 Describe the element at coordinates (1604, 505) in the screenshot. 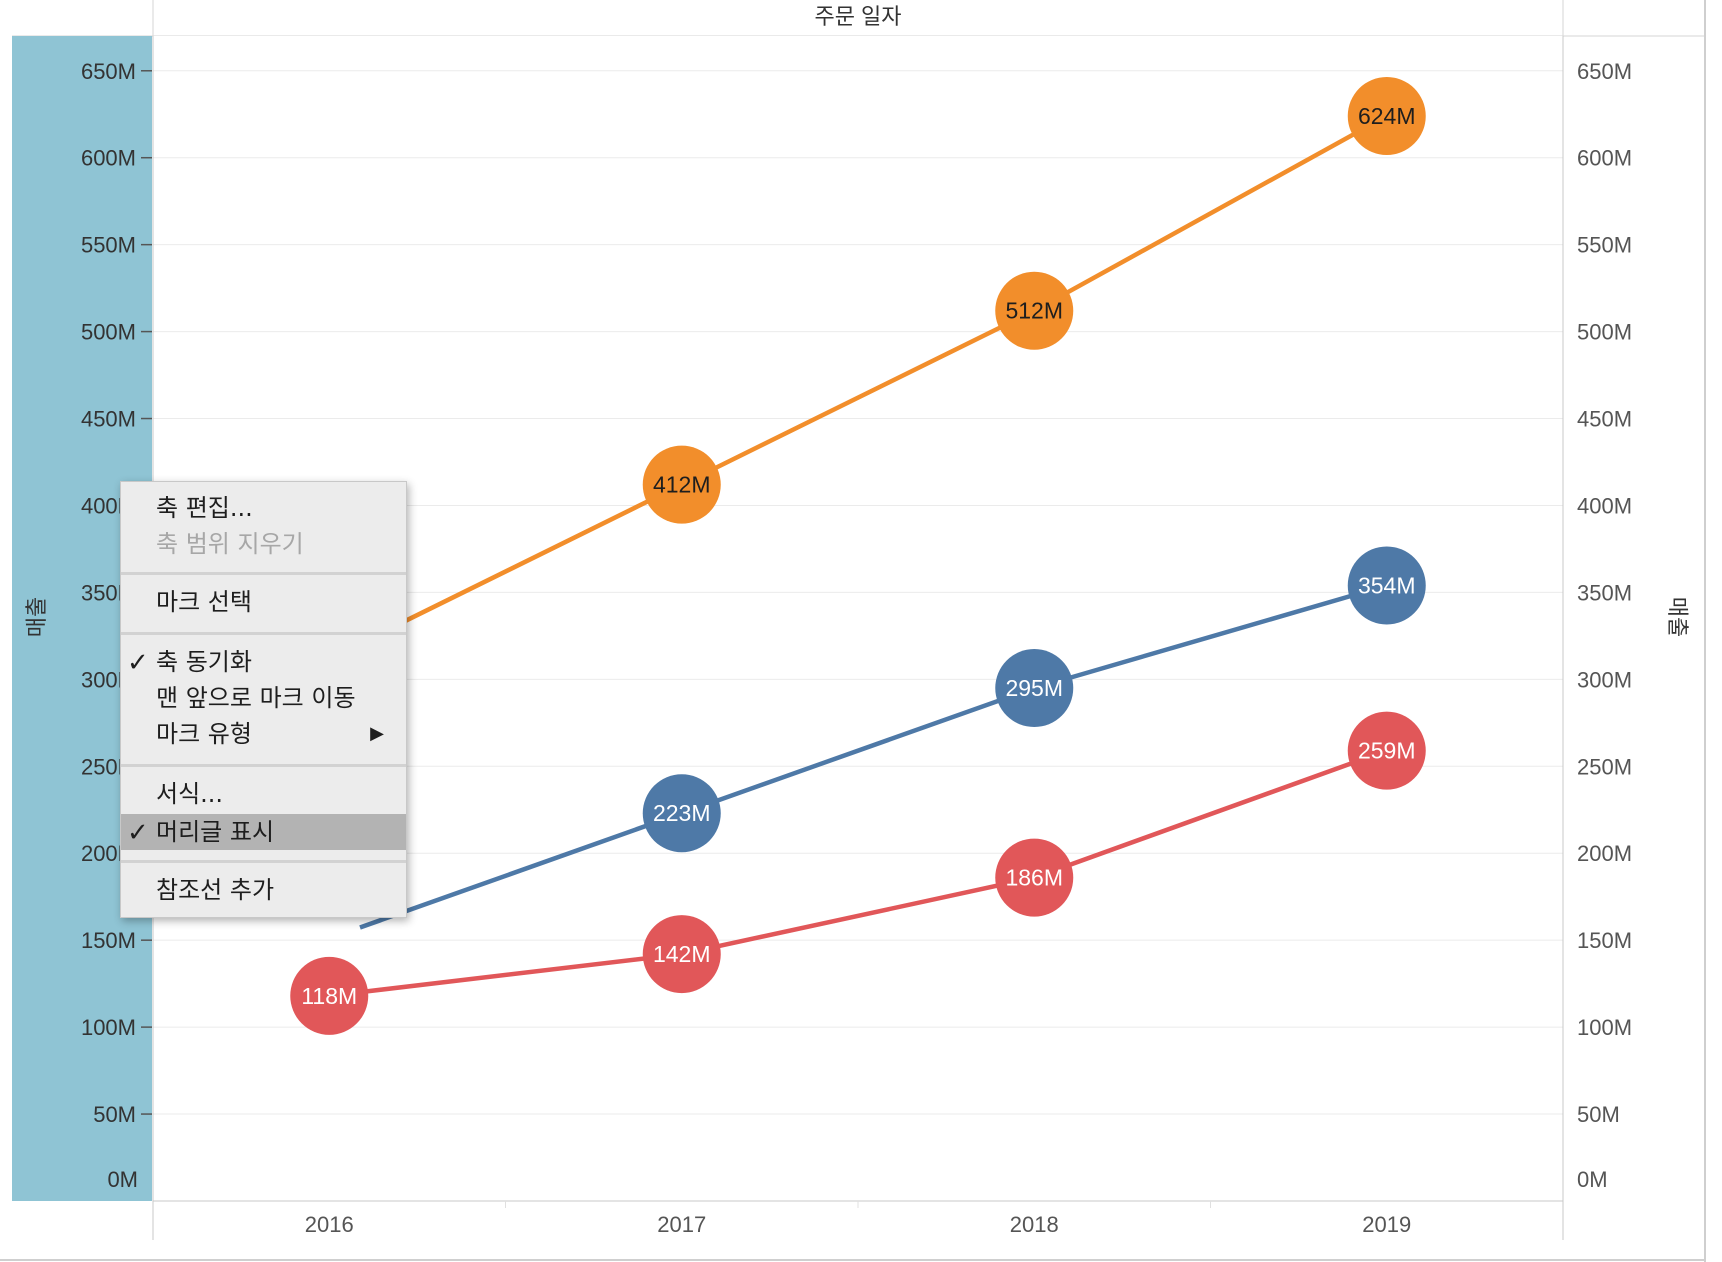

I see `y2-tick-label: 400M` at that location.